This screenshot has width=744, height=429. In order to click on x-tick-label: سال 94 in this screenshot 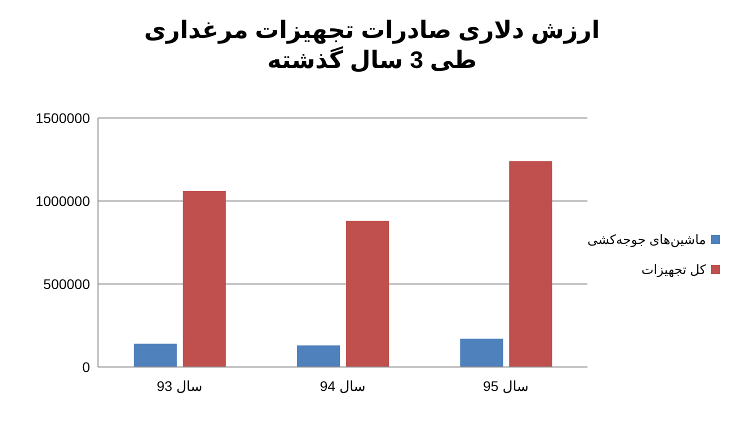, I will do `click(343, 386)`.